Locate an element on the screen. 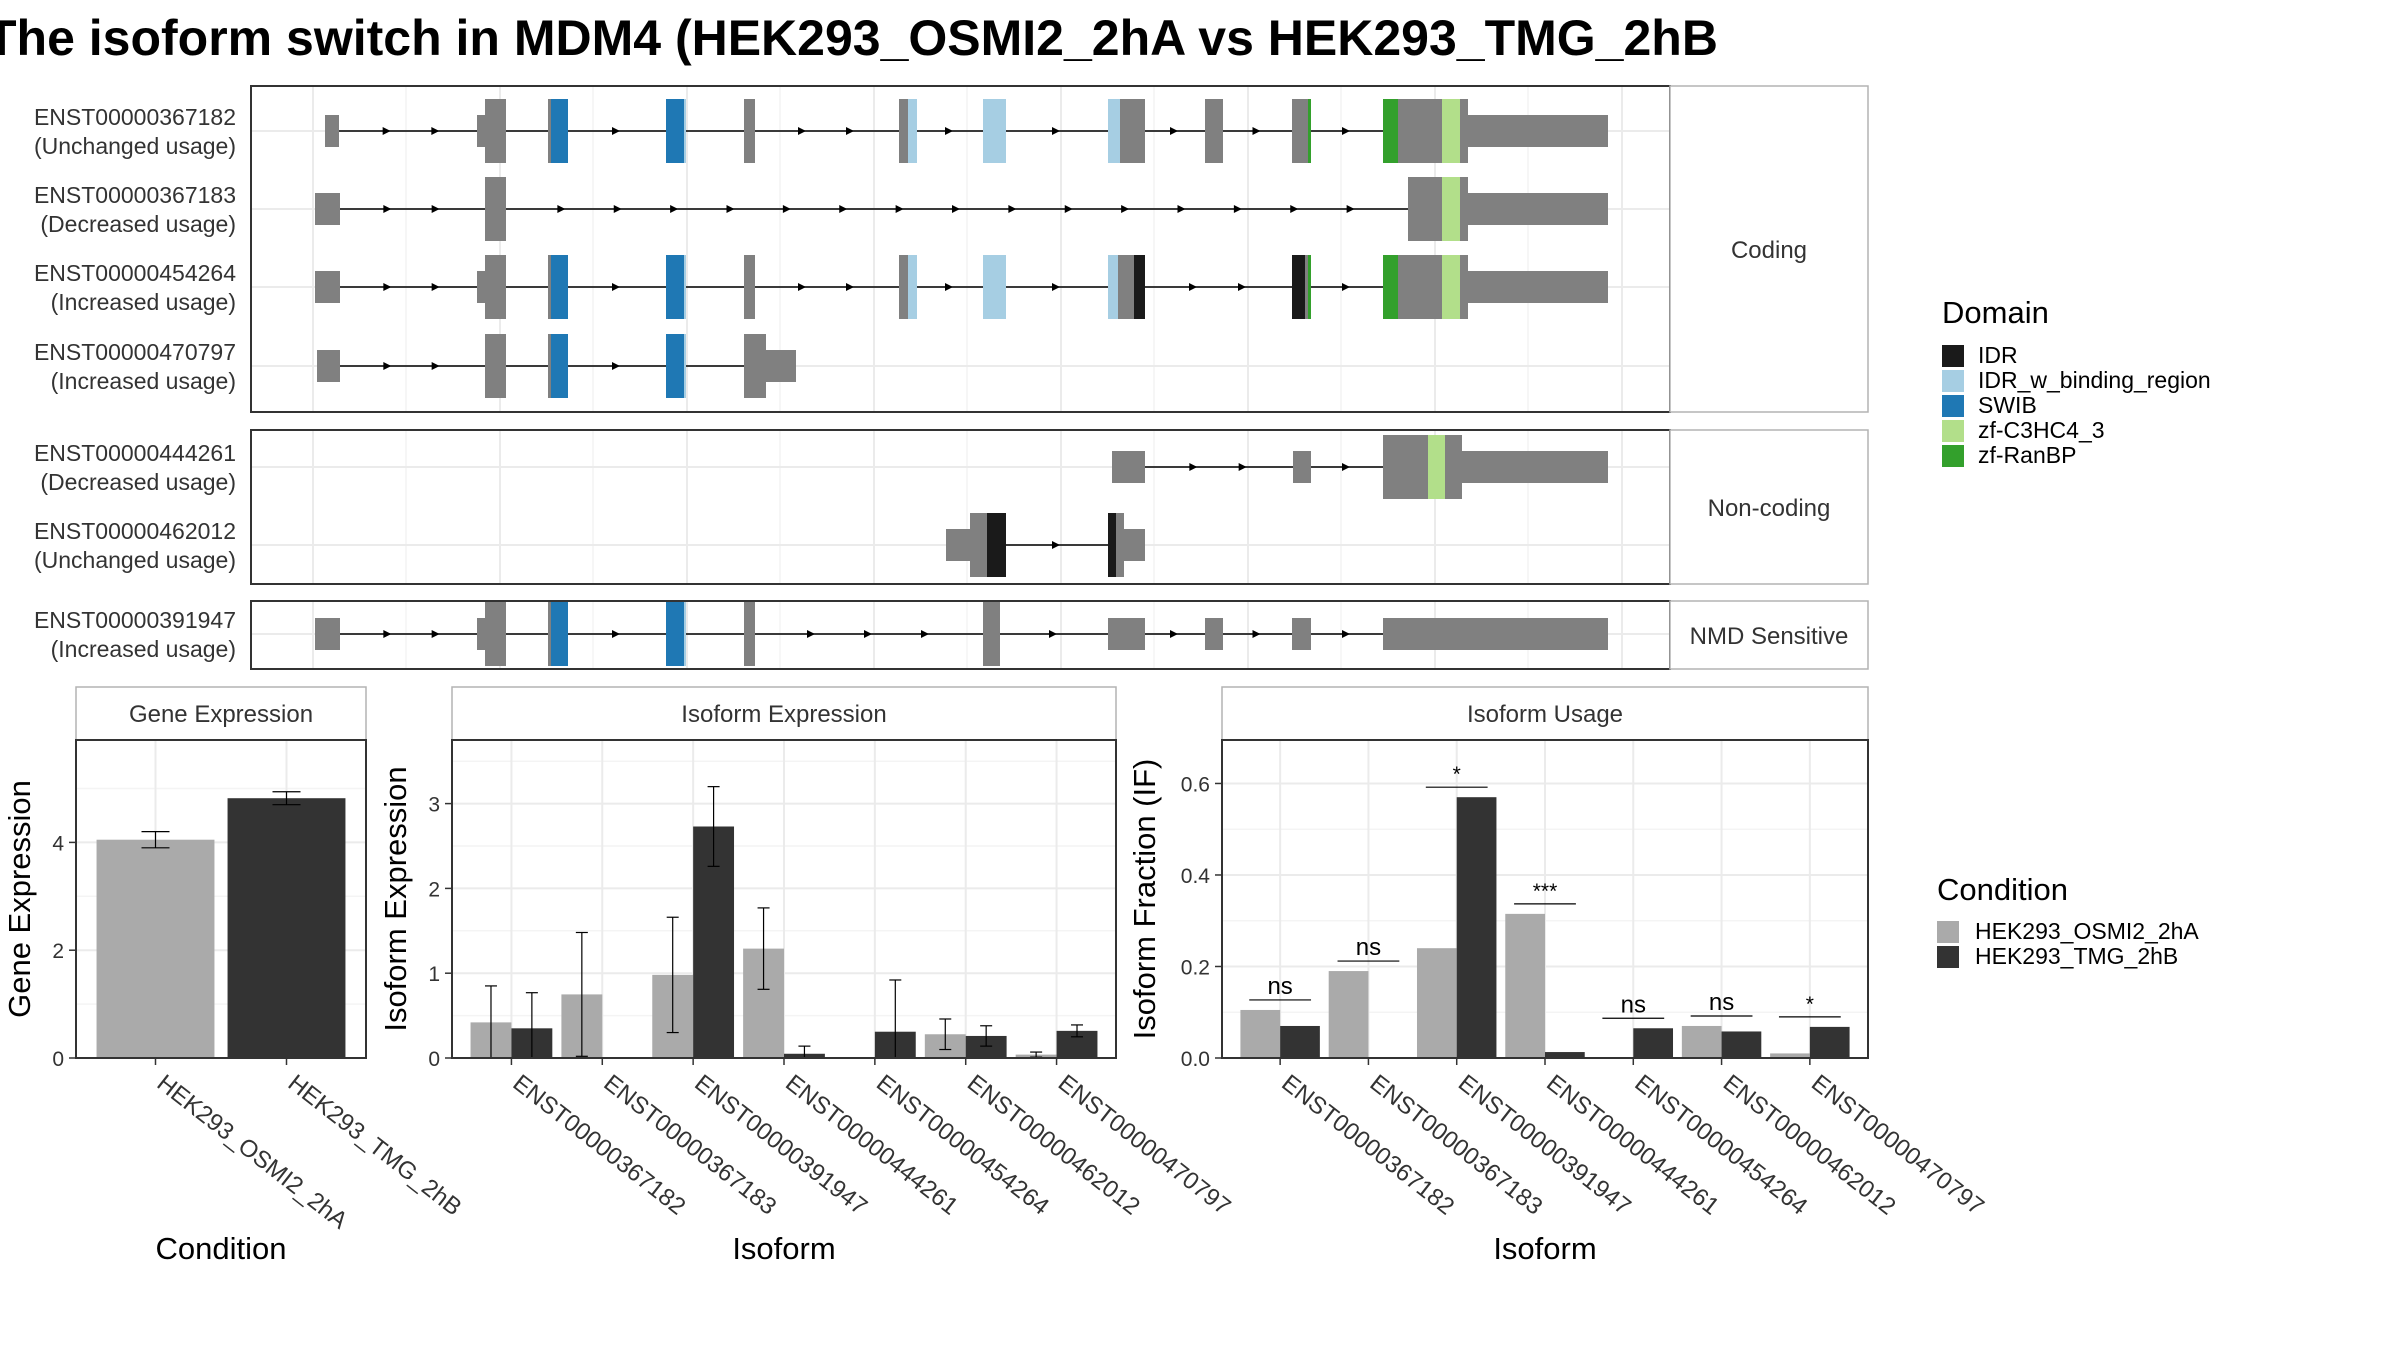 The image size is (2400, 1350). plot-frame is located at coordinates (221, 899).